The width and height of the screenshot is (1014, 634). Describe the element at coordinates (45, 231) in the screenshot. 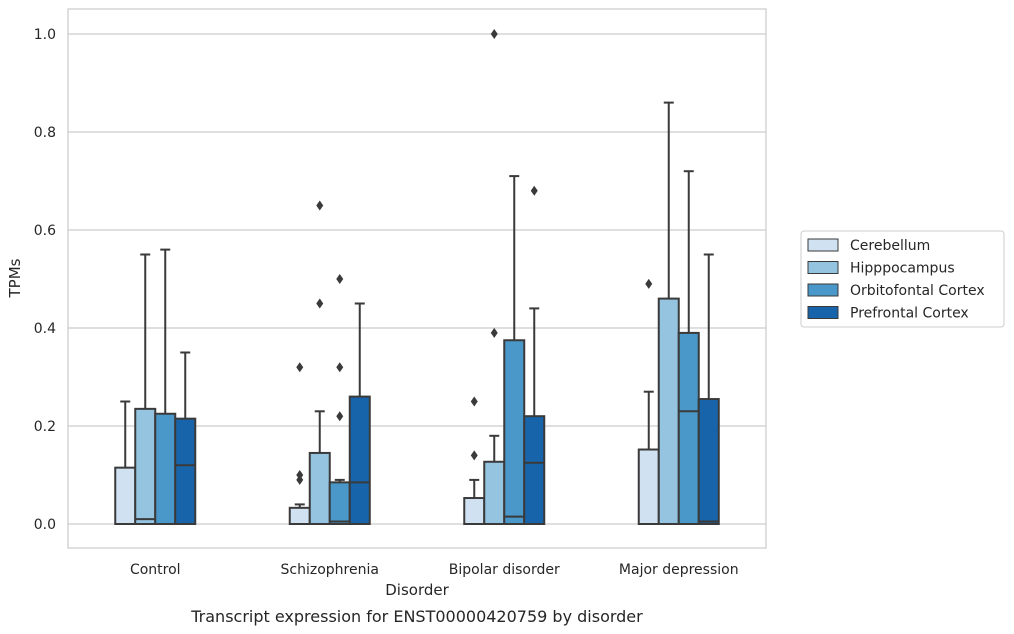

I see `y-tick-label: 0.6` at that location.